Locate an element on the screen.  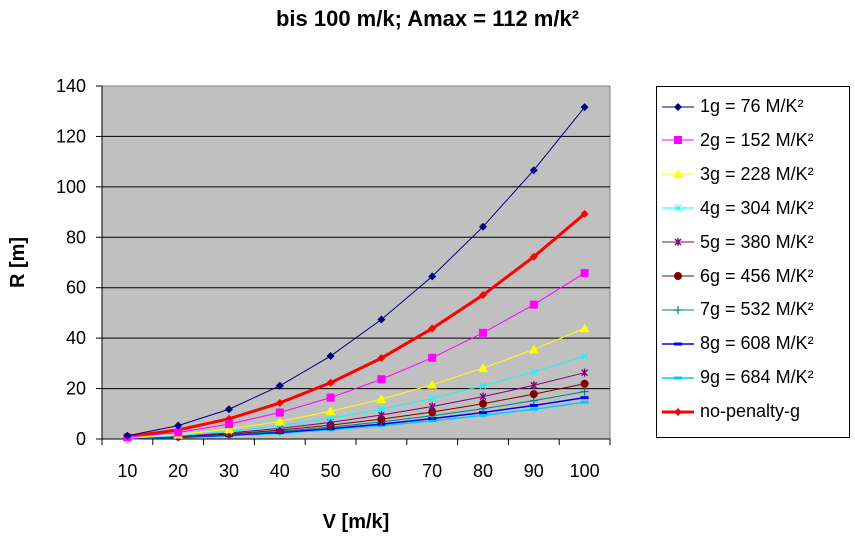
legend-label: 6g = 456 M/K² is located at coordinates (757, 275).